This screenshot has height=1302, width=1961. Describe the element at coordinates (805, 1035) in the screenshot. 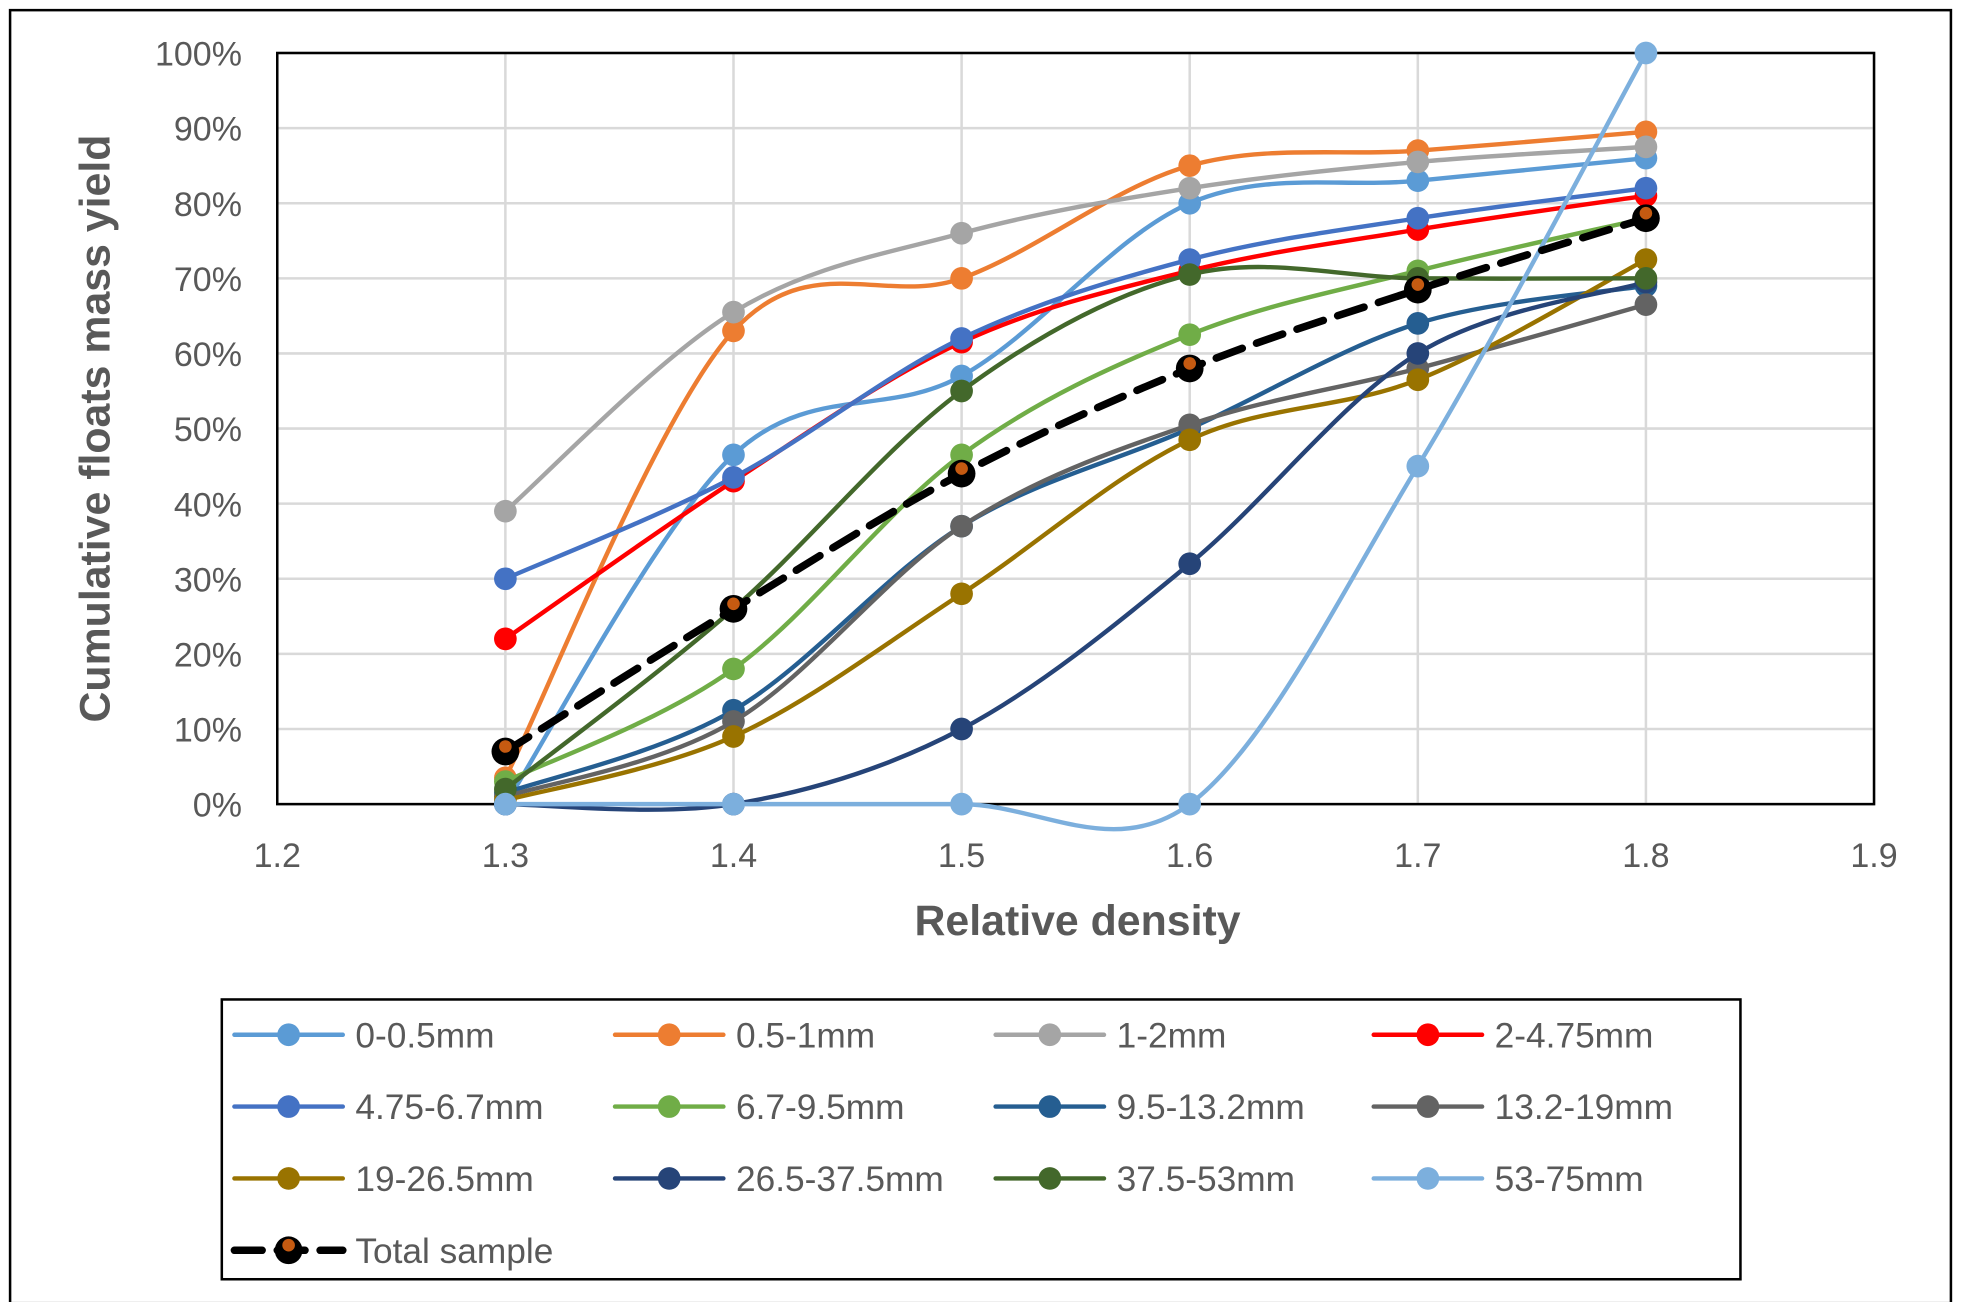

I see `legend-label: 0.5-1mm` at that location.